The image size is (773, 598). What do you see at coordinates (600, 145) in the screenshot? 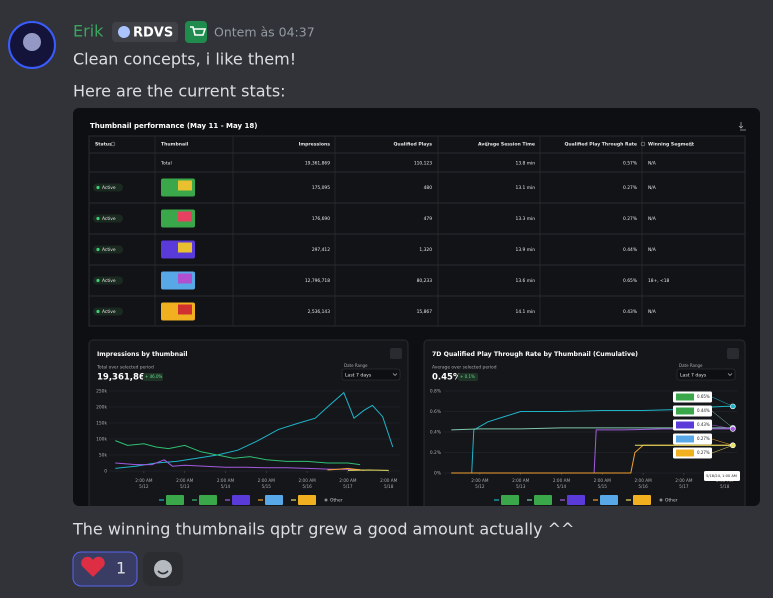
I see `table-header: Qualified Play Through Rate` at bounding box center [600, 145].